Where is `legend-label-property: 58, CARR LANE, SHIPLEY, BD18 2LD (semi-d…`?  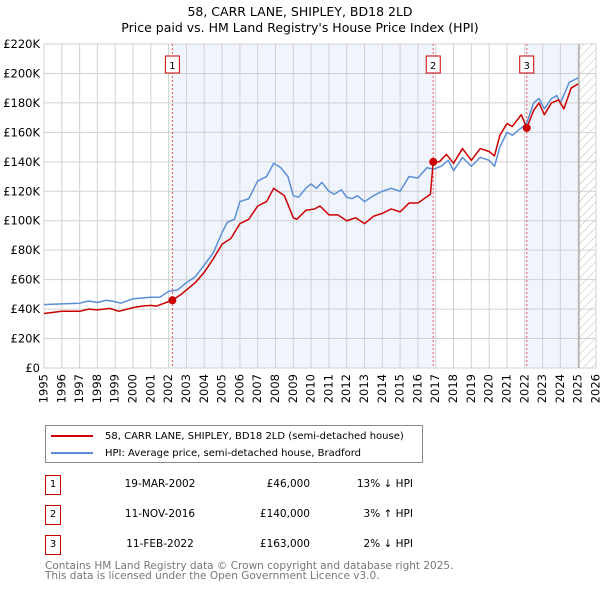
legend-label-property: 58, CARR LANE, SHIPLEY, BD18 2LD (semi-d… is located at coordinates (254, 436).